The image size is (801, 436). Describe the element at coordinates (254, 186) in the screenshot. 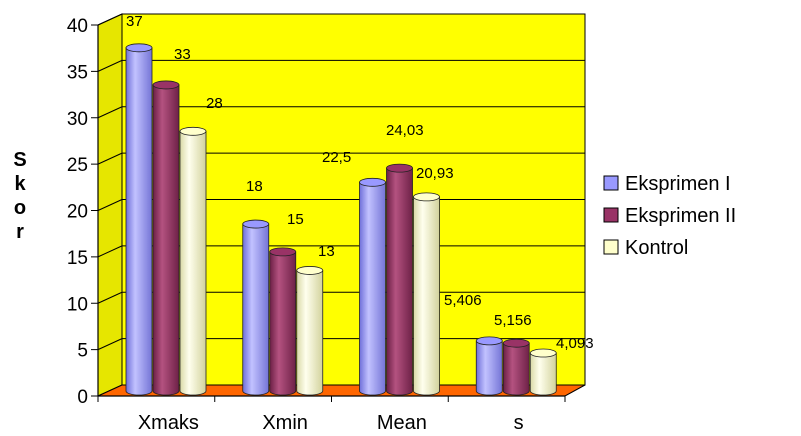

I see `data-label: 18` at that location.